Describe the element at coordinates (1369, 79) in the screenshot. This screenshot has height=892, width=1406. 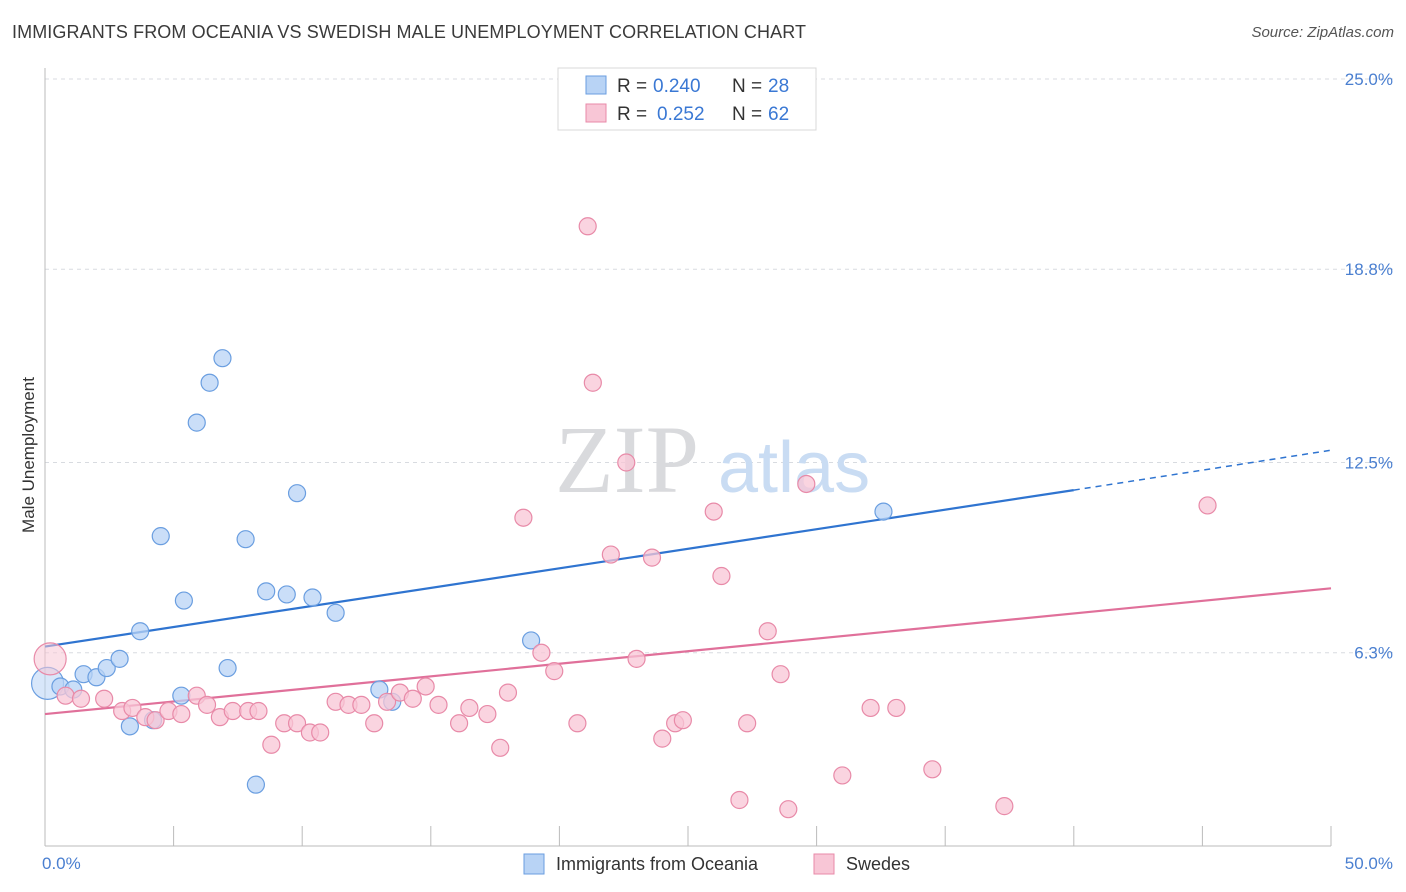
I see `y-tick-label-3: 25.0%` at that location.